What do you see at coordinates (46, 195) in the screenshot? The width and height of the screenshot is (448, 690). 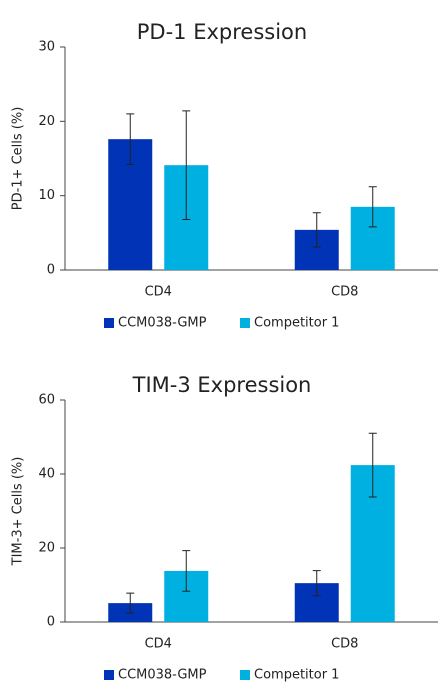 I see `y-tick-label: 10` at bounding box center [46, 195].